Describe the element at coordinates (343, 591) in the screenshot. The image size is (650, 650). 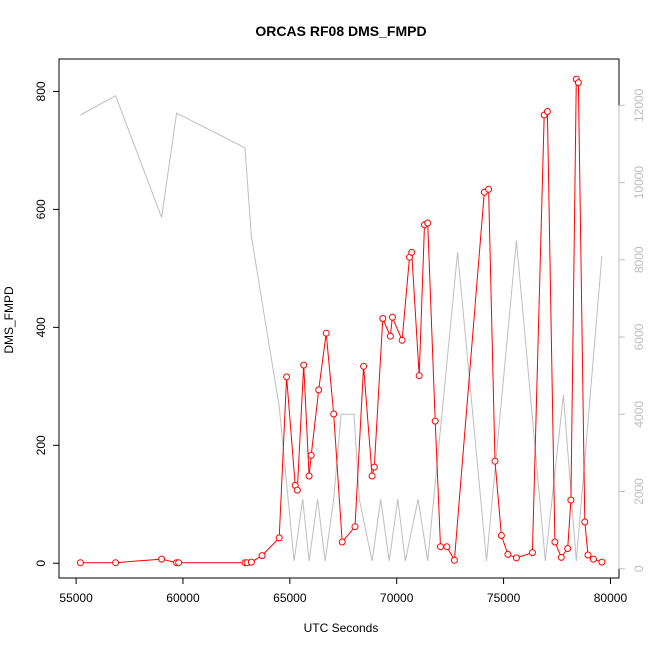
I see `x-axis-ticks: 55000 60000 65000 70000 75000 80000` at that location.